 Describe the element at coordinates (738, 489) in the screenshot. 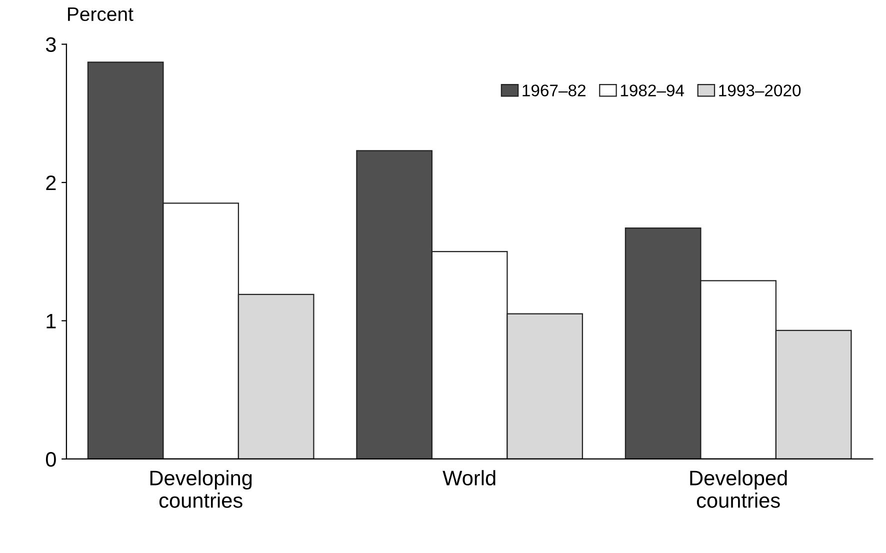

I see `x-tick-label: Developed countries` at that location.